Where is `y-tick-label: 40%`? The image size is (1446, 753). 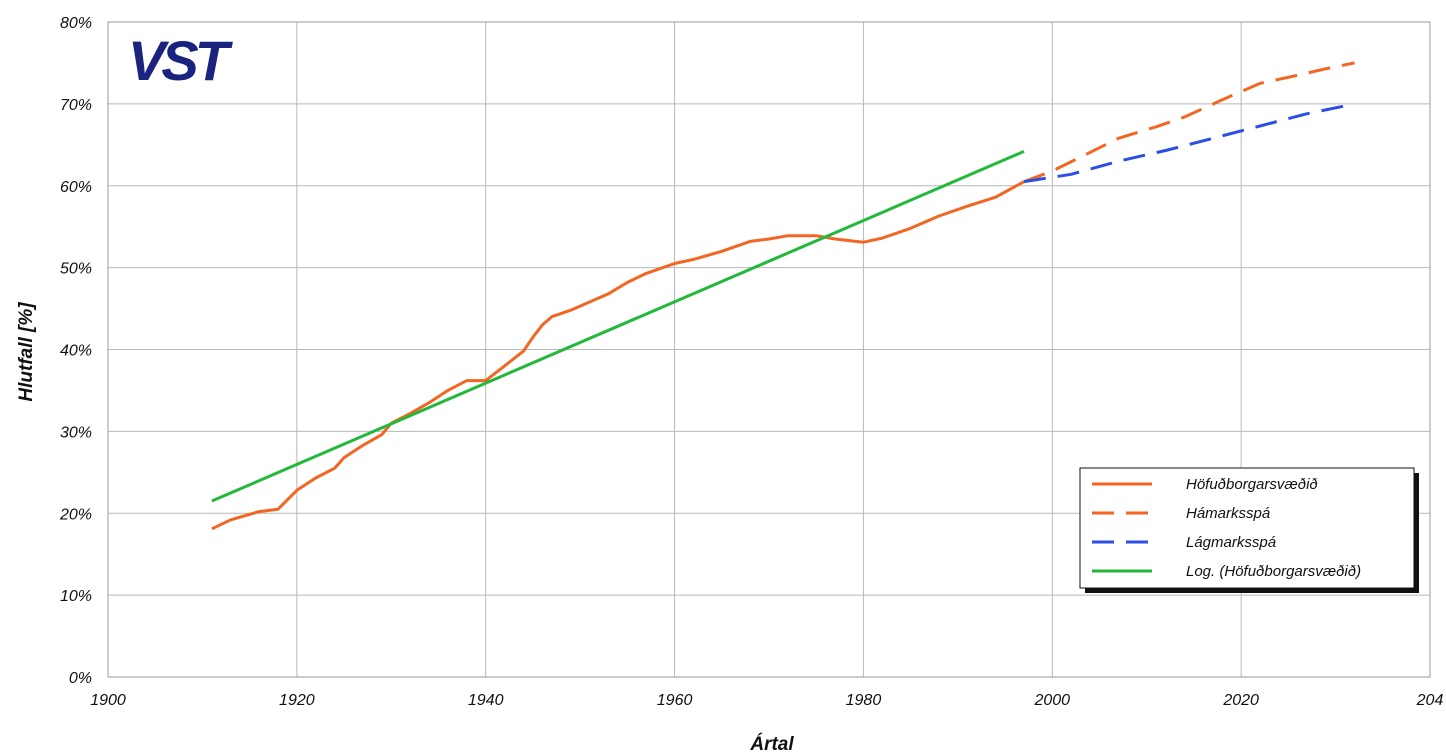
y-tick-label: 40% is located at coordinates (76, 351).